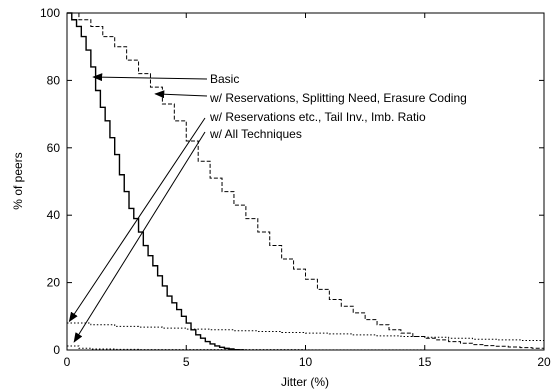 This screenshot has width=553, height=390. Describe the element at coordinates (50, 13) in the screenshot. I see `y-tick-label: 100` at that location.